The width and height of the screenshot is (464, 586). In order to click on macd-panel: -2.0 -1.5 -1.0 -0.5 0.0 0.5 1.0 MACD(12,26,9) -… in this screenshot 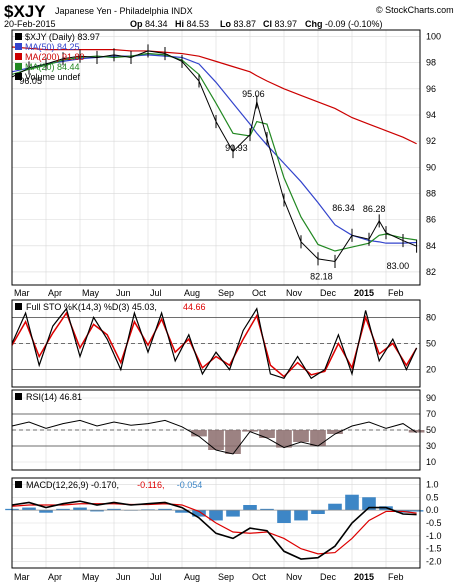, I will do `click(223, 523)`.